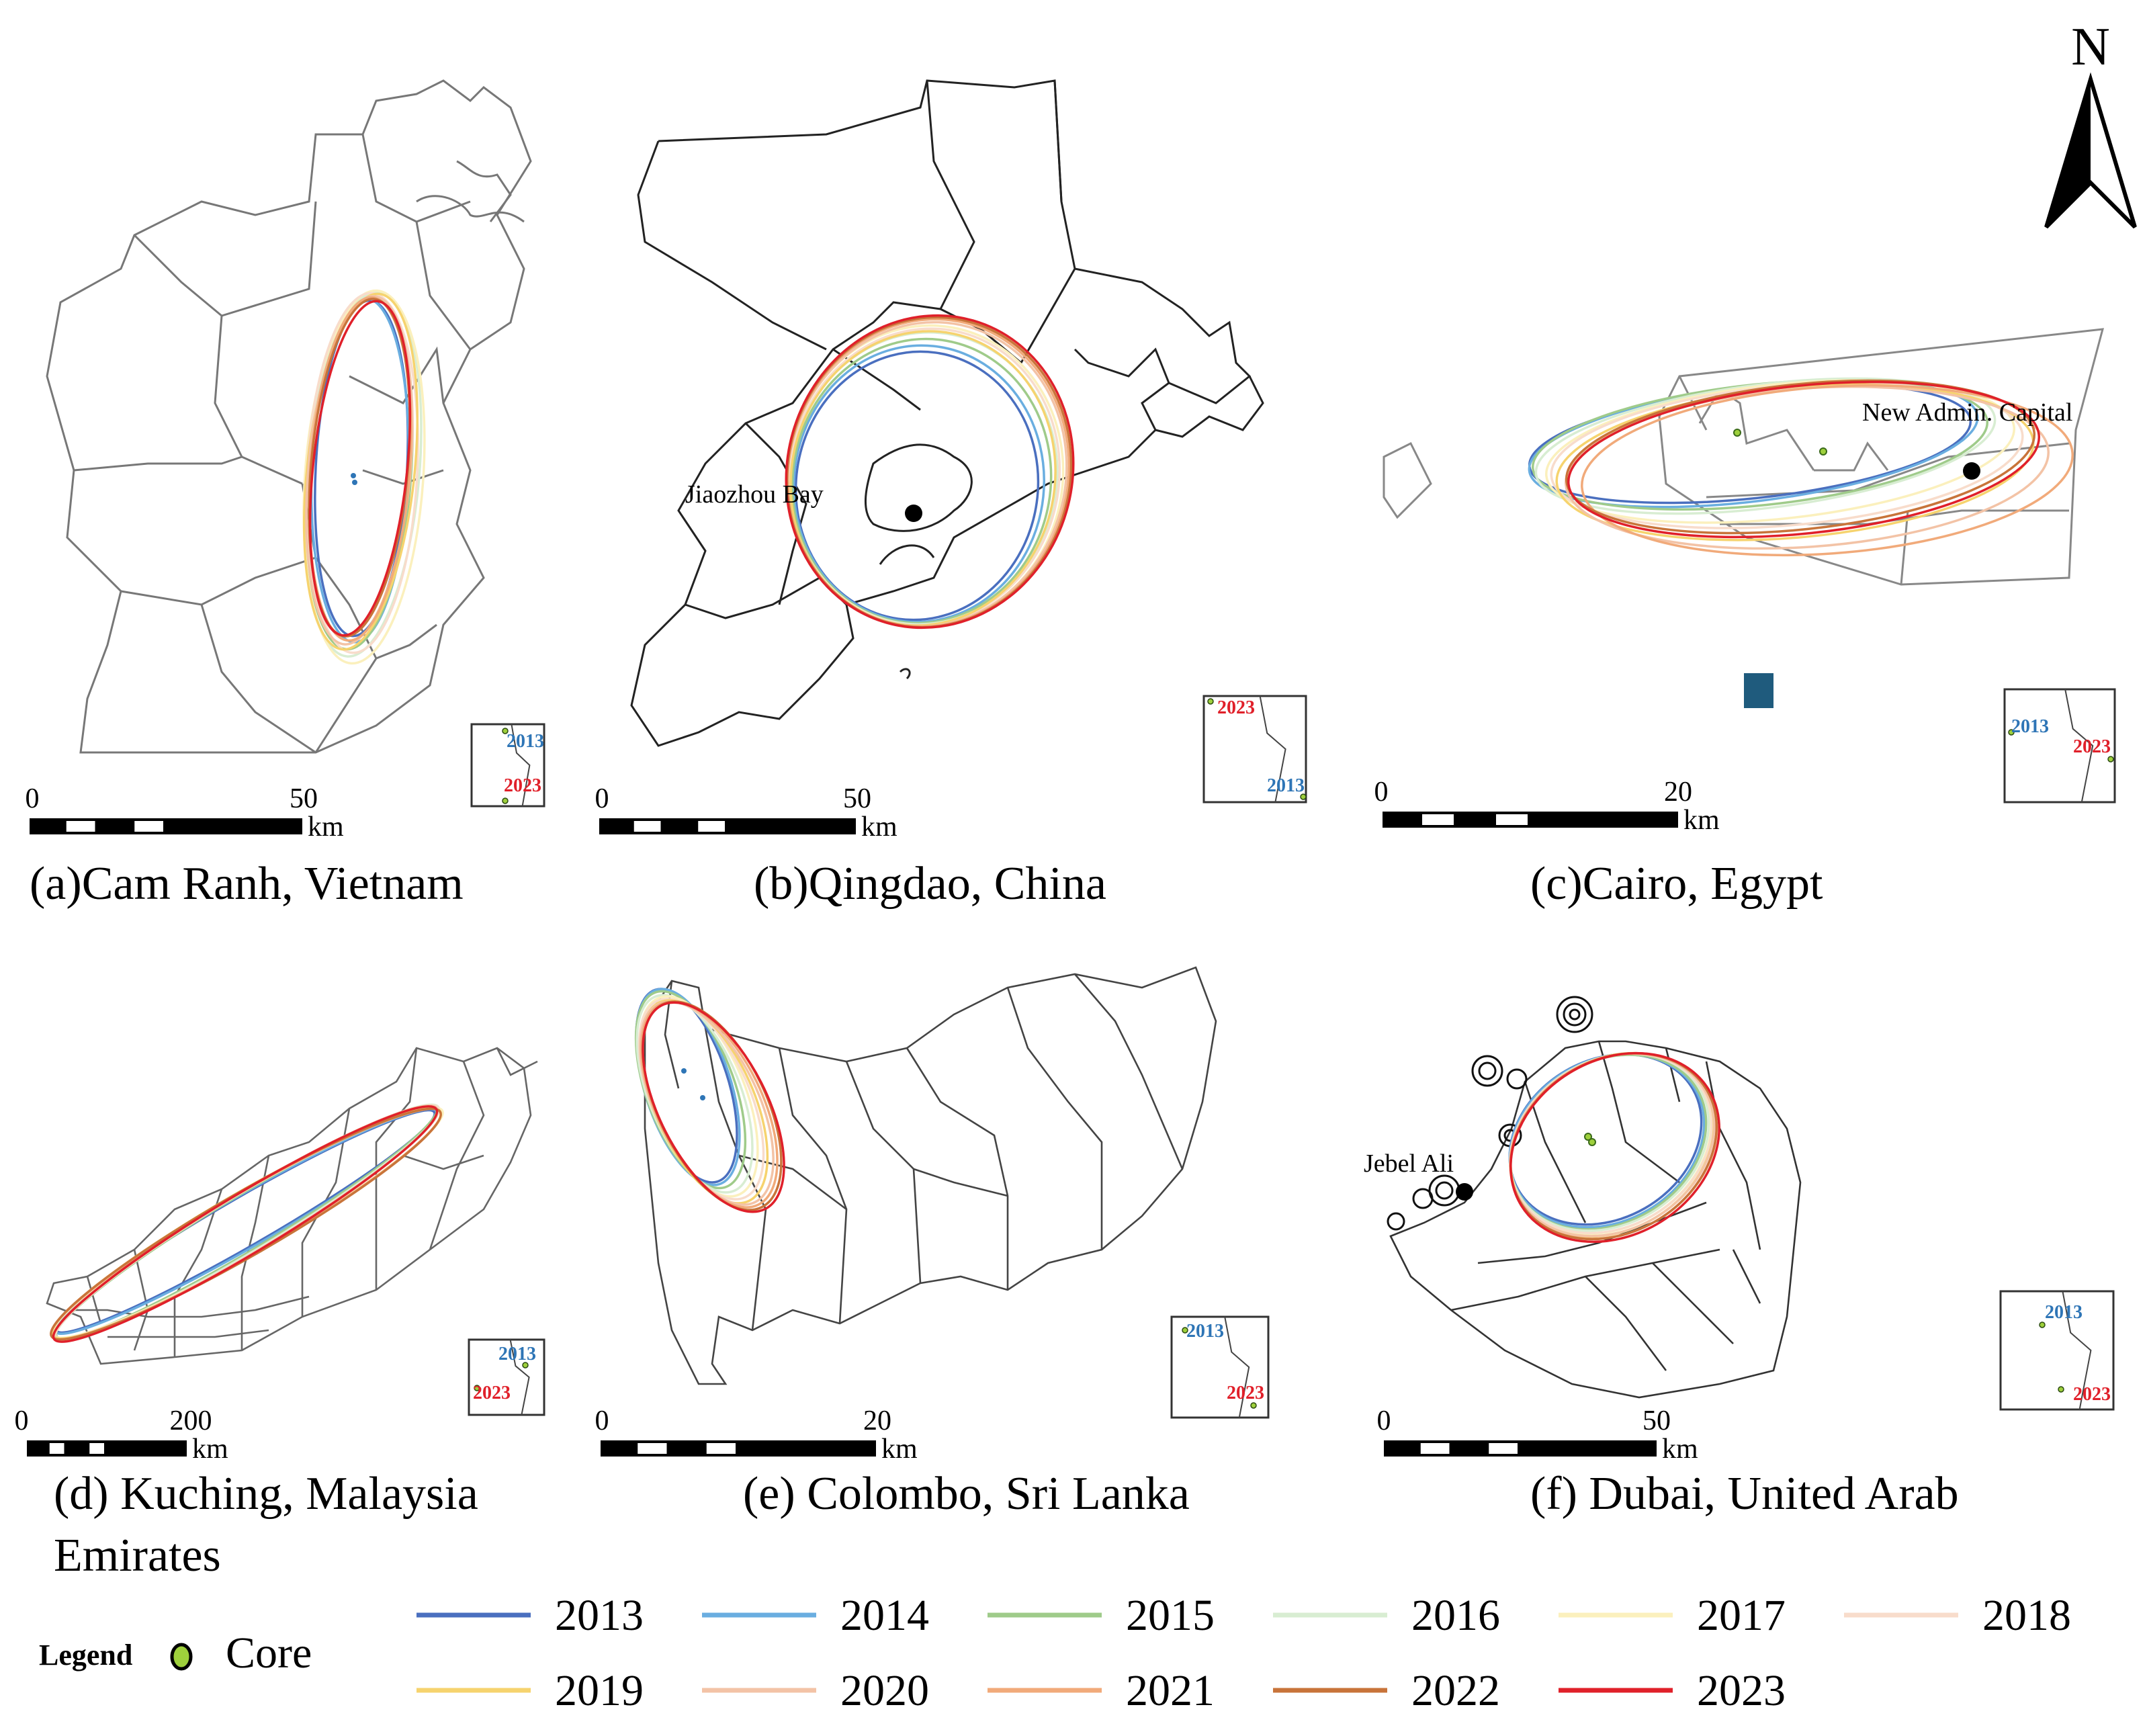 The image size is (2147, 1736). What do you see at coordinates (885, 1616) in the screenshot?
I see `legend-label: 2014` at bounding box center [885, 1616].